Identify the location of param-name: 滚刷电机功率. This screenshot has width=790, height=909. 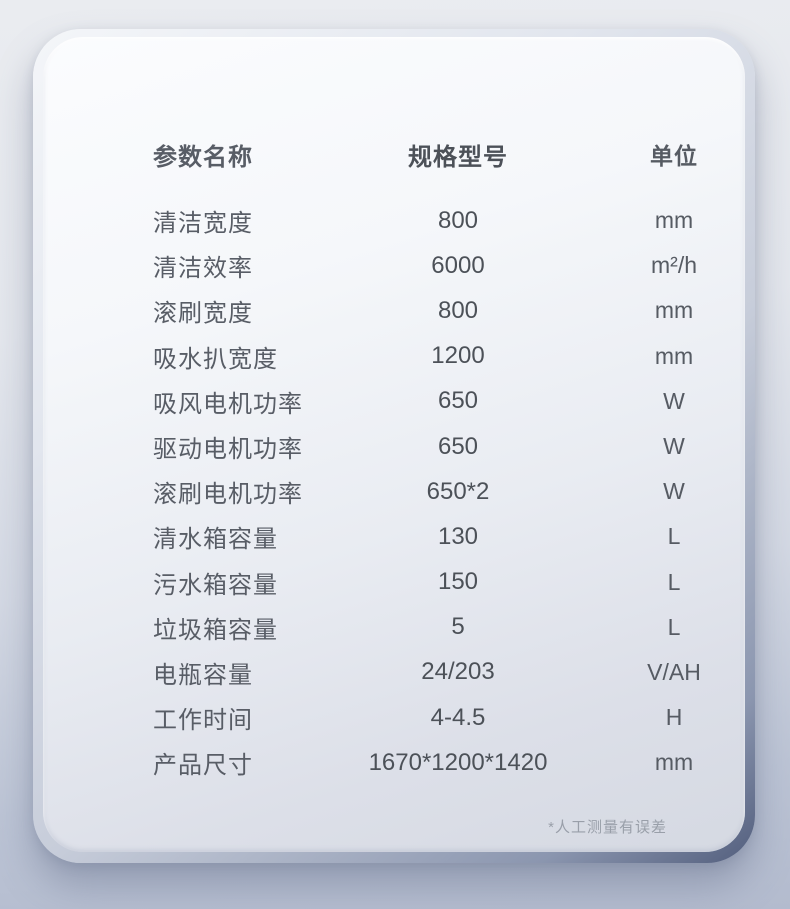
(228, 495).